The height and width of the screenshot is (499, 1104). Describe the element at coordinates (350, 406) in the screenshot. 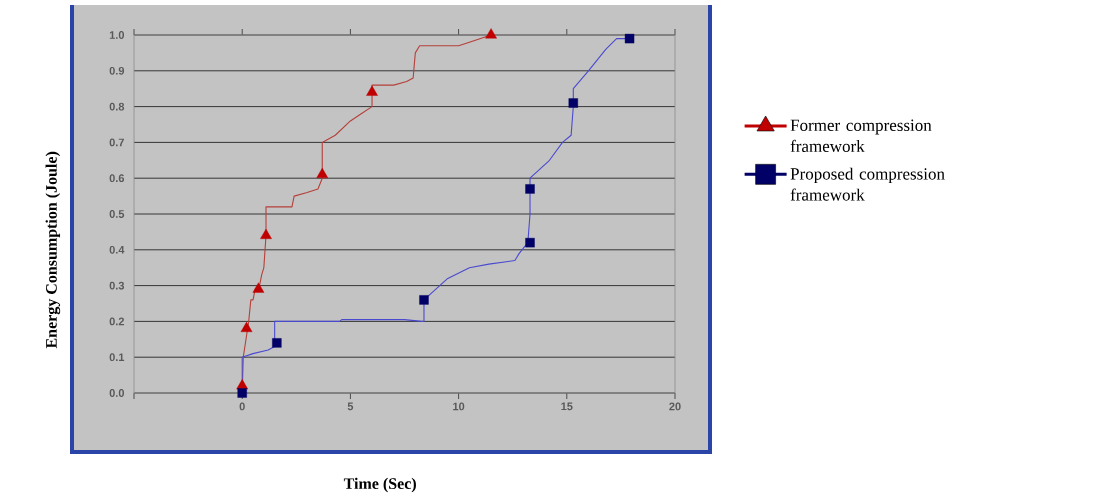

I see `x-tick-label: 5` at that location.